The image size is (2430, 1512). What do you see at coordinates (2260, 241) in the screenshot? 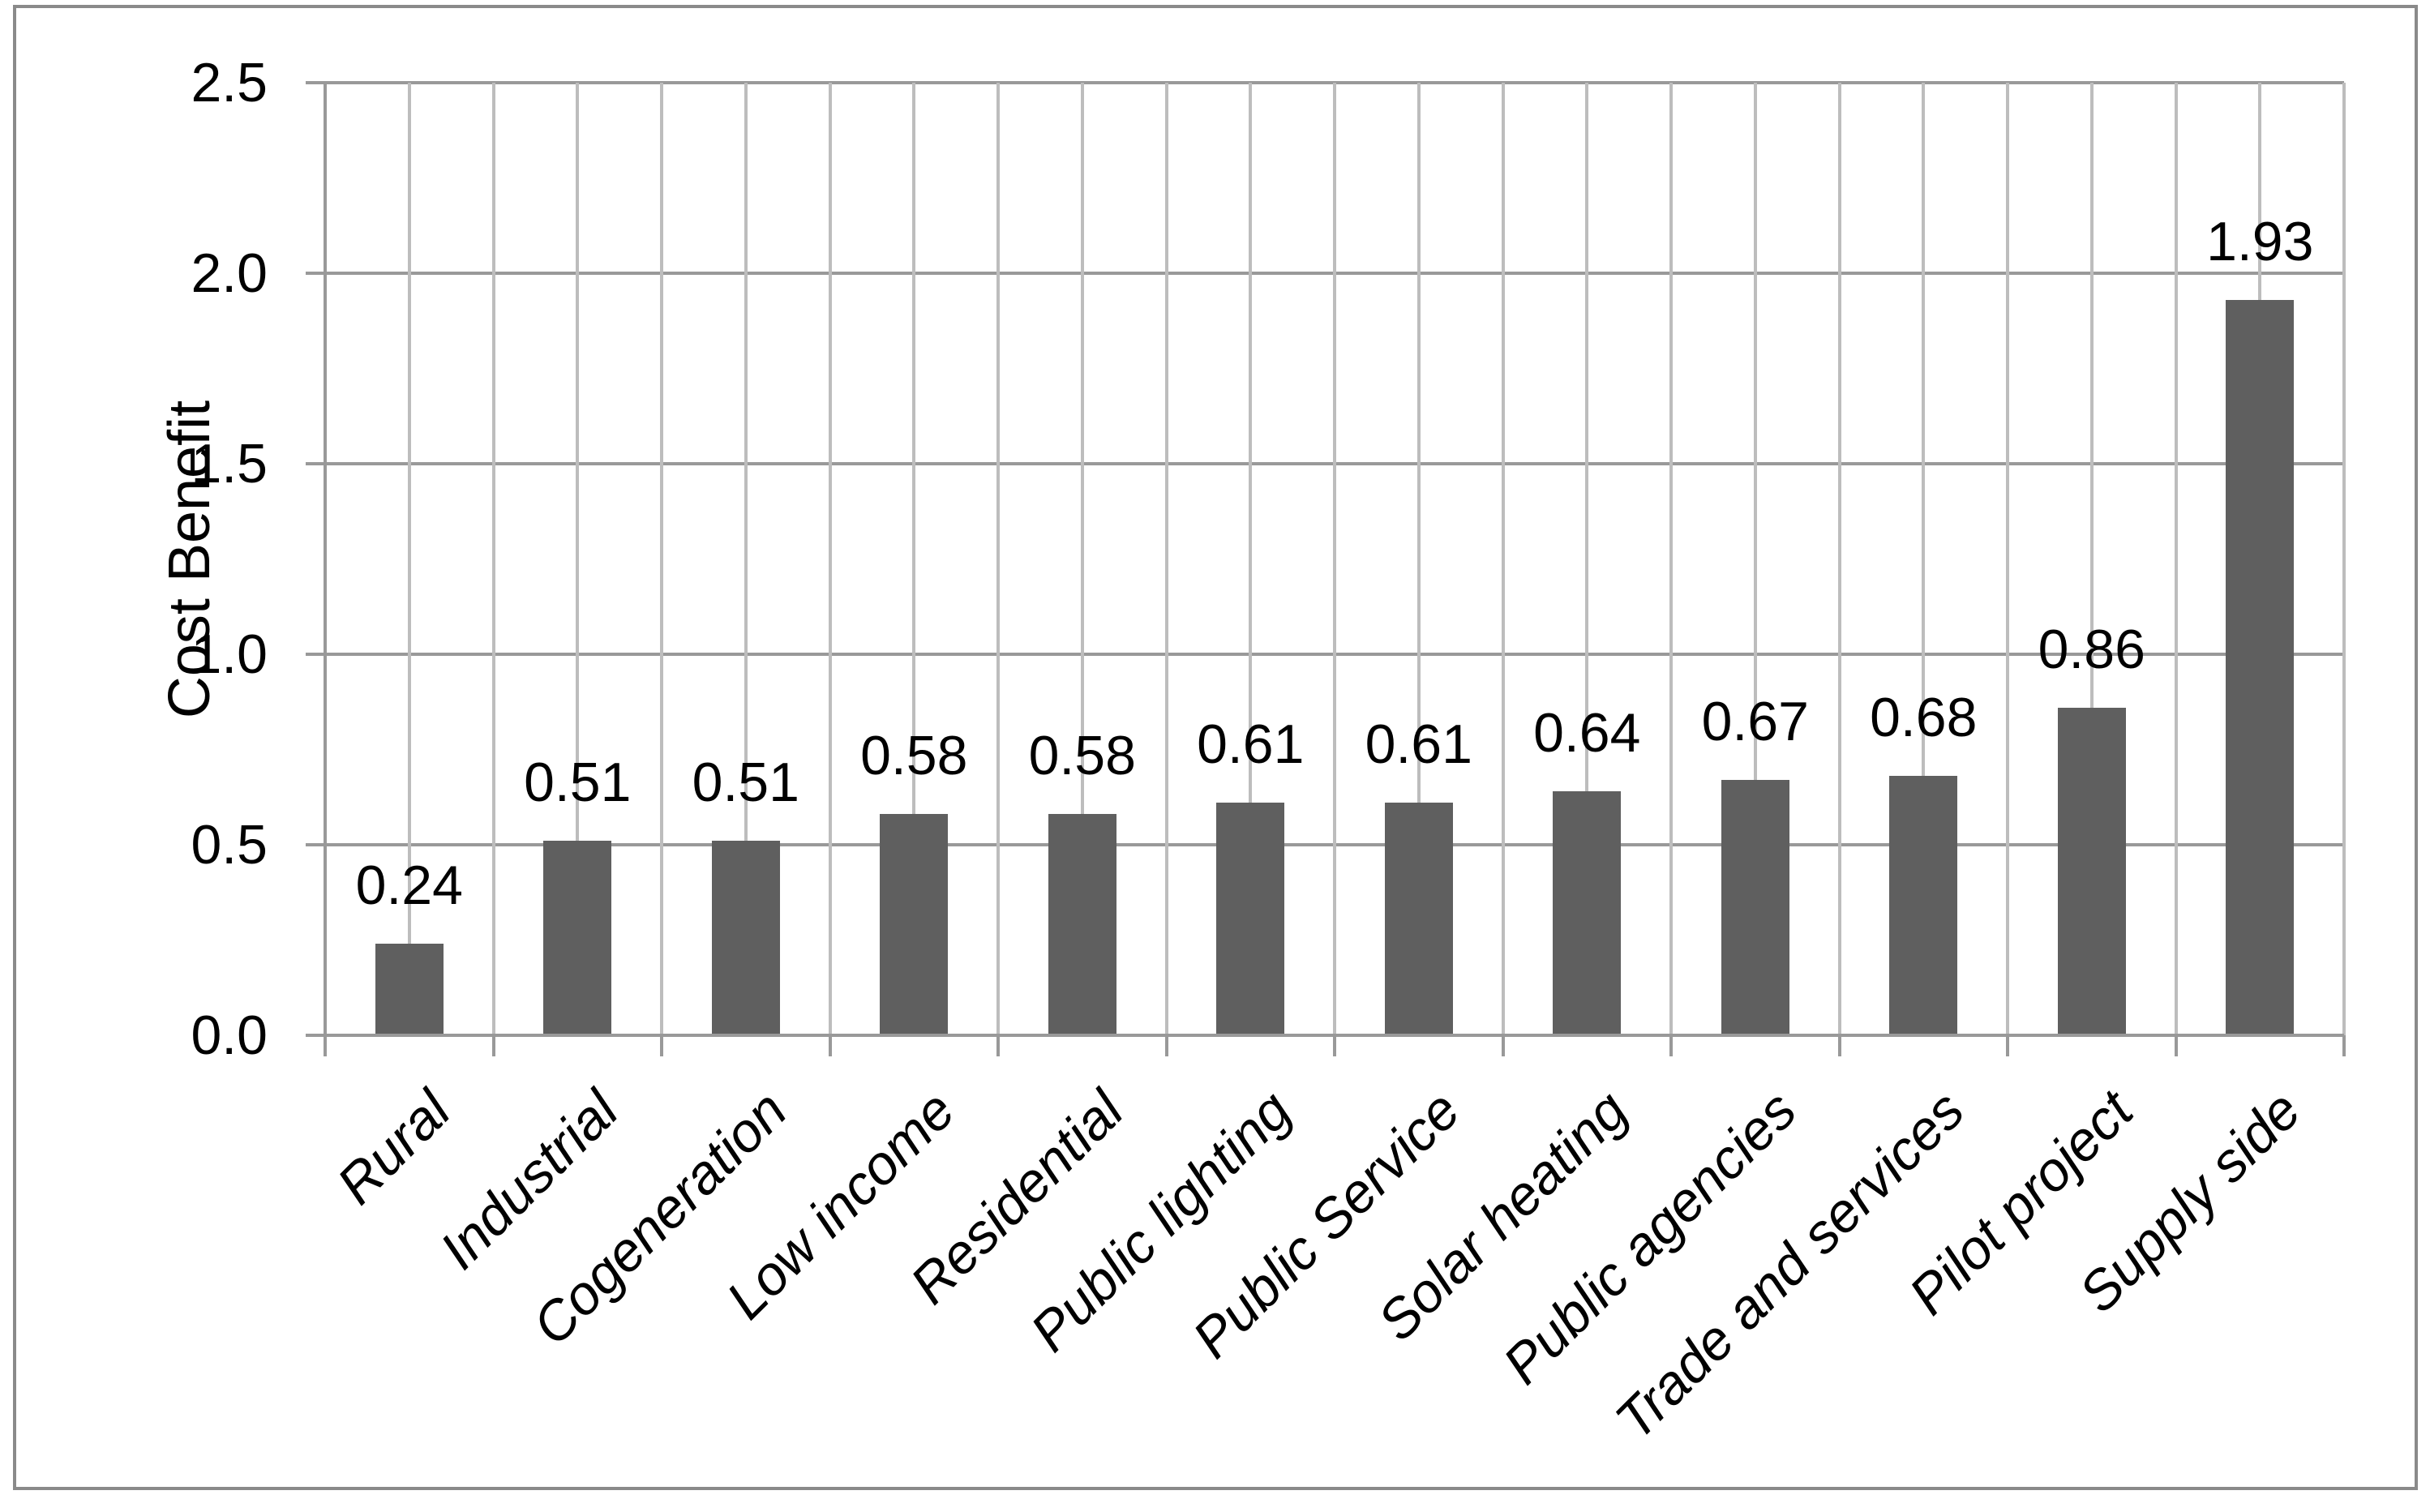
I see `bar-value-label: 1.93` at bounding box center [2260, 241].